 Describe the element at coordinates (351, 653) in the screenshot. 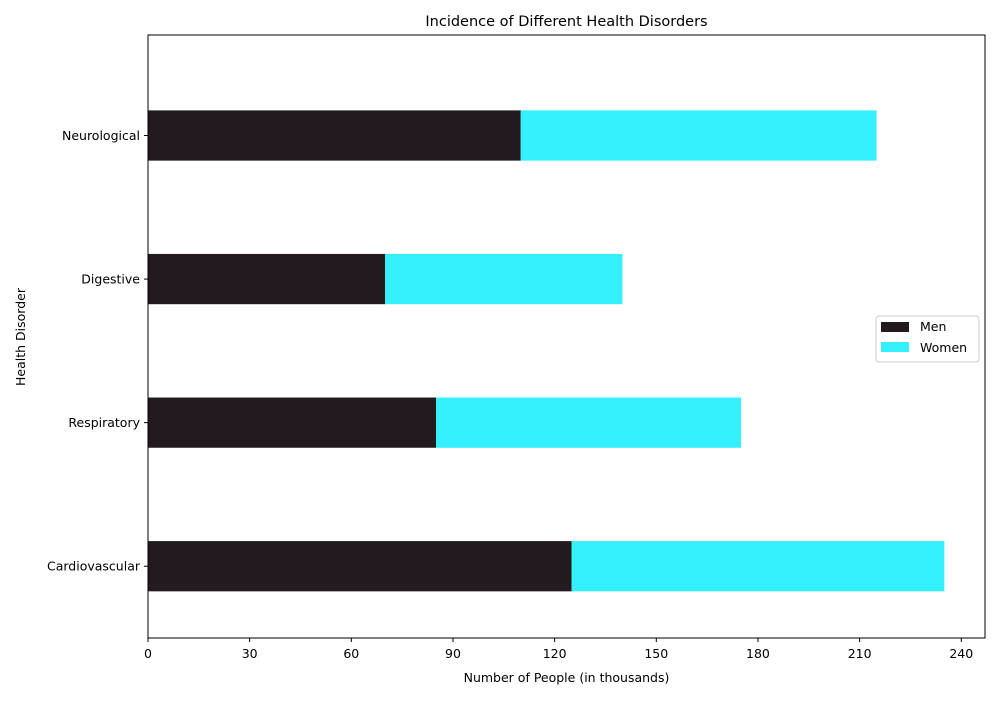

I see `x-tick-label-60: 60` at that location.